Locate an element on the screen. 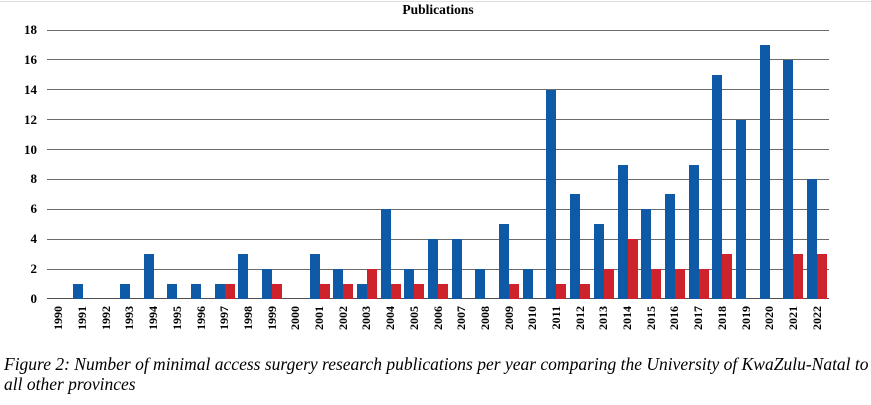 Image resolution: width=871 pixels, height=405 pixels. x-tick-label-1992: 1992 is located at coordinates (105, 318).